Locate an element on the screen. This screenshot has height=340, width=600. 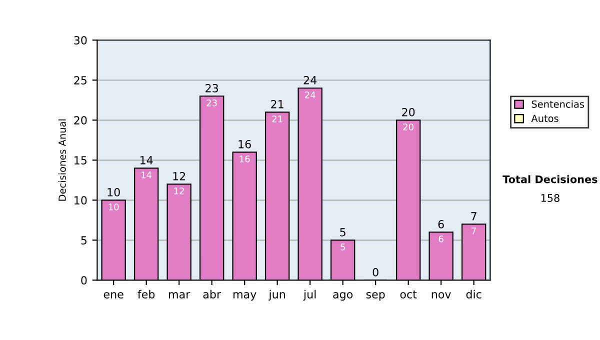
total-label: 12 is located at coordinates (179, 176).